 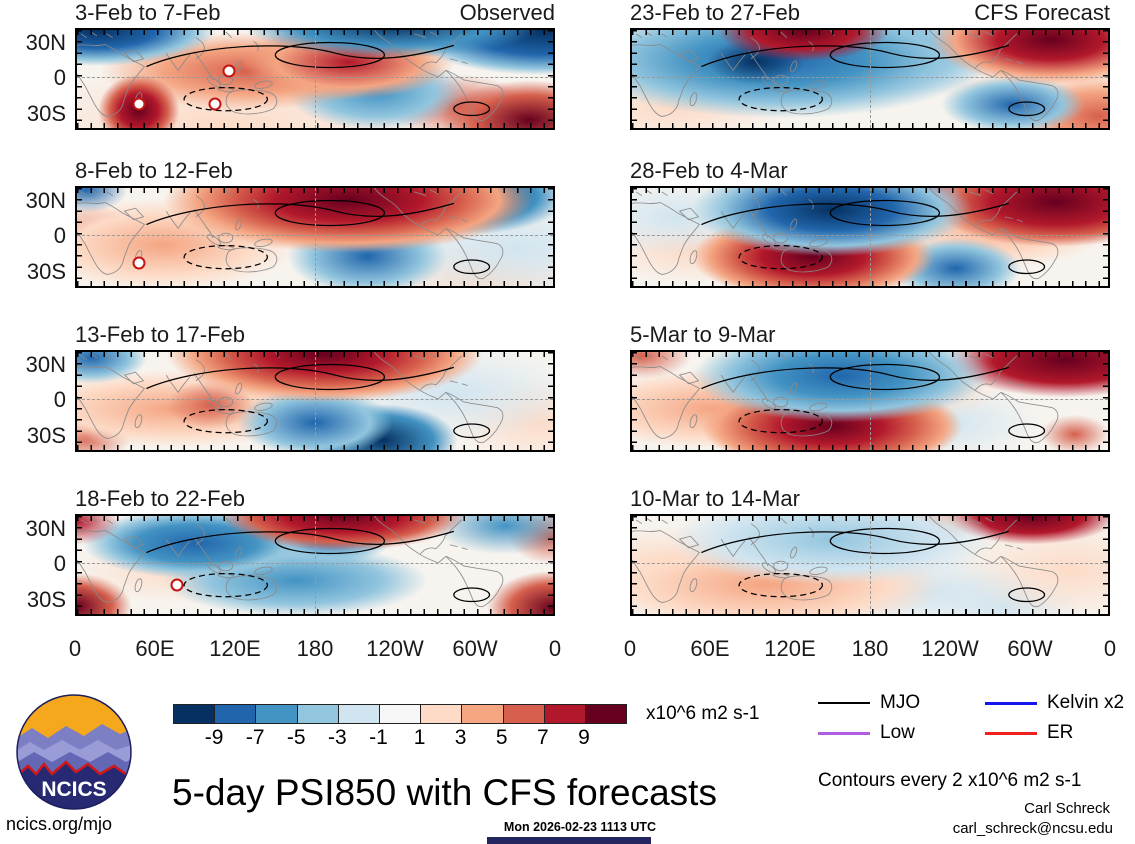 I want to click on colorbar-tick: 1, so click(x=419, y=737).